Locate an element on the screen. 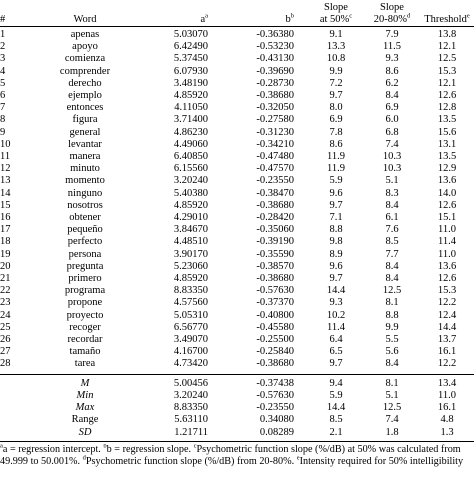 This screenshot has height=480, width=474. row-slope: -0.47480 is located at coordinates (275, 157).